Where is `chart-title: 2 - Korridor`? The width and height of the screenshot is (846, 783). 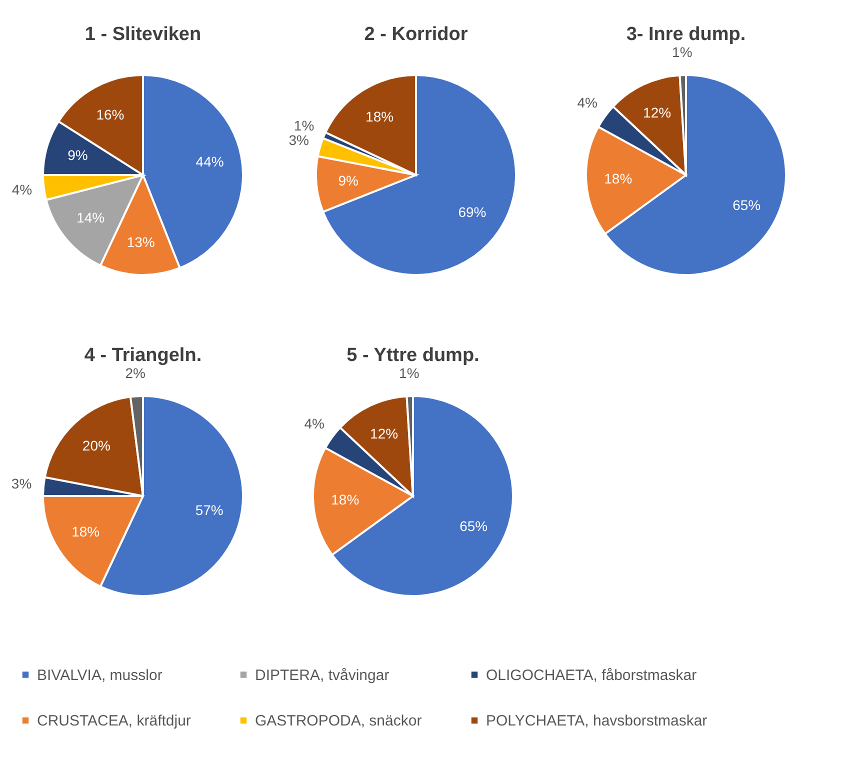 chart-title: 2 - Korridor is located at coordinates (416, 34).